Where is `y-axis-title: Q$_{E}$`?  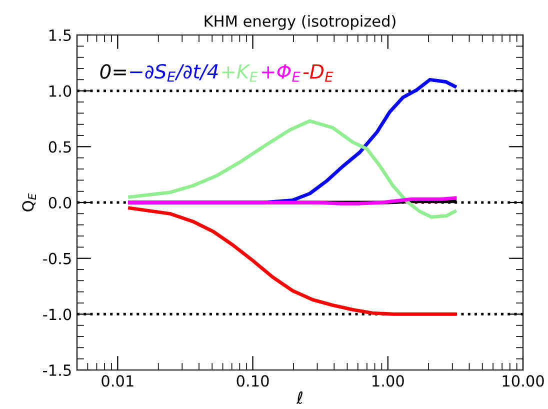
y-axis-title: Q$_{E}$ is located at coordinates (29, 202).